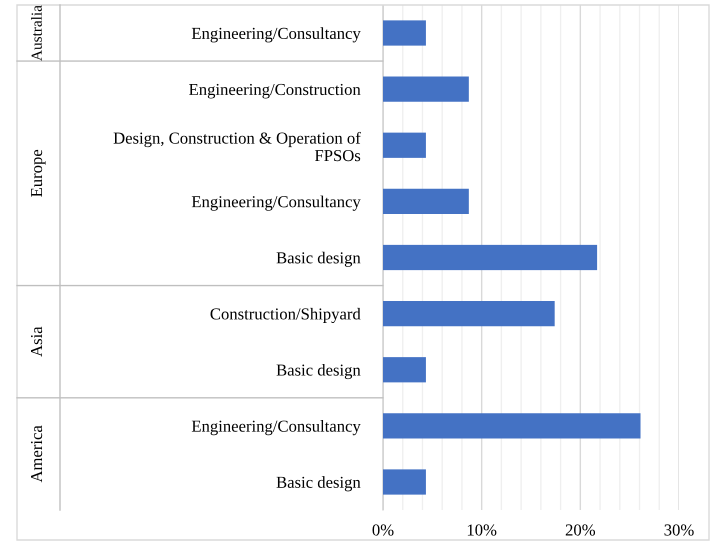  What do you see at coordinates (482, 530) in the screenshot?
I see `x-tick-label: 10%` at bounding box center [482, 530].